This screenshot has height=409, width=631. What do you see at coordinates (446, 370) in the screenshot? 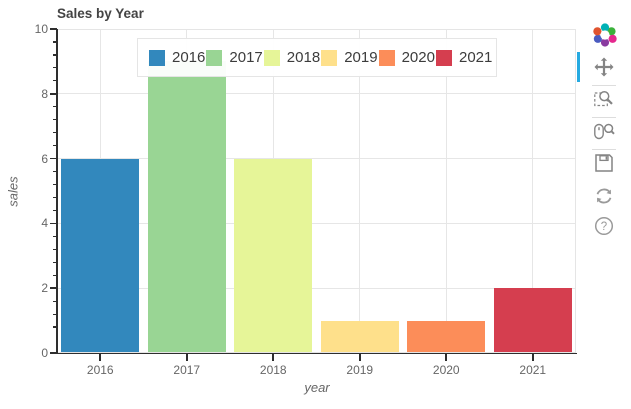
I see `x-tick-label: 2020` at bounding box center [446, 370].